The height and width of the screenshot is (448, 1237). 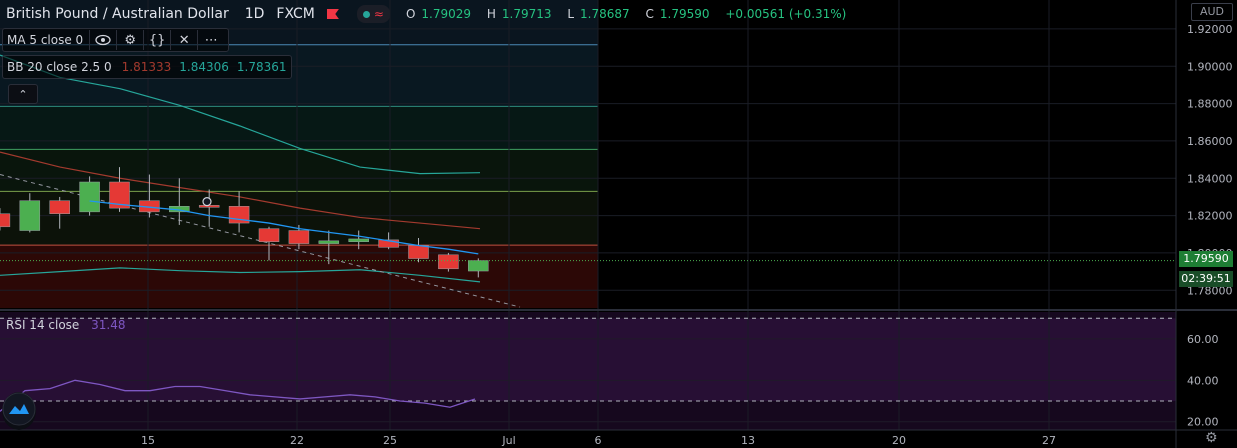 I want to click on y-tick-main-1: 1.90000, so click(x=1210, y=66).